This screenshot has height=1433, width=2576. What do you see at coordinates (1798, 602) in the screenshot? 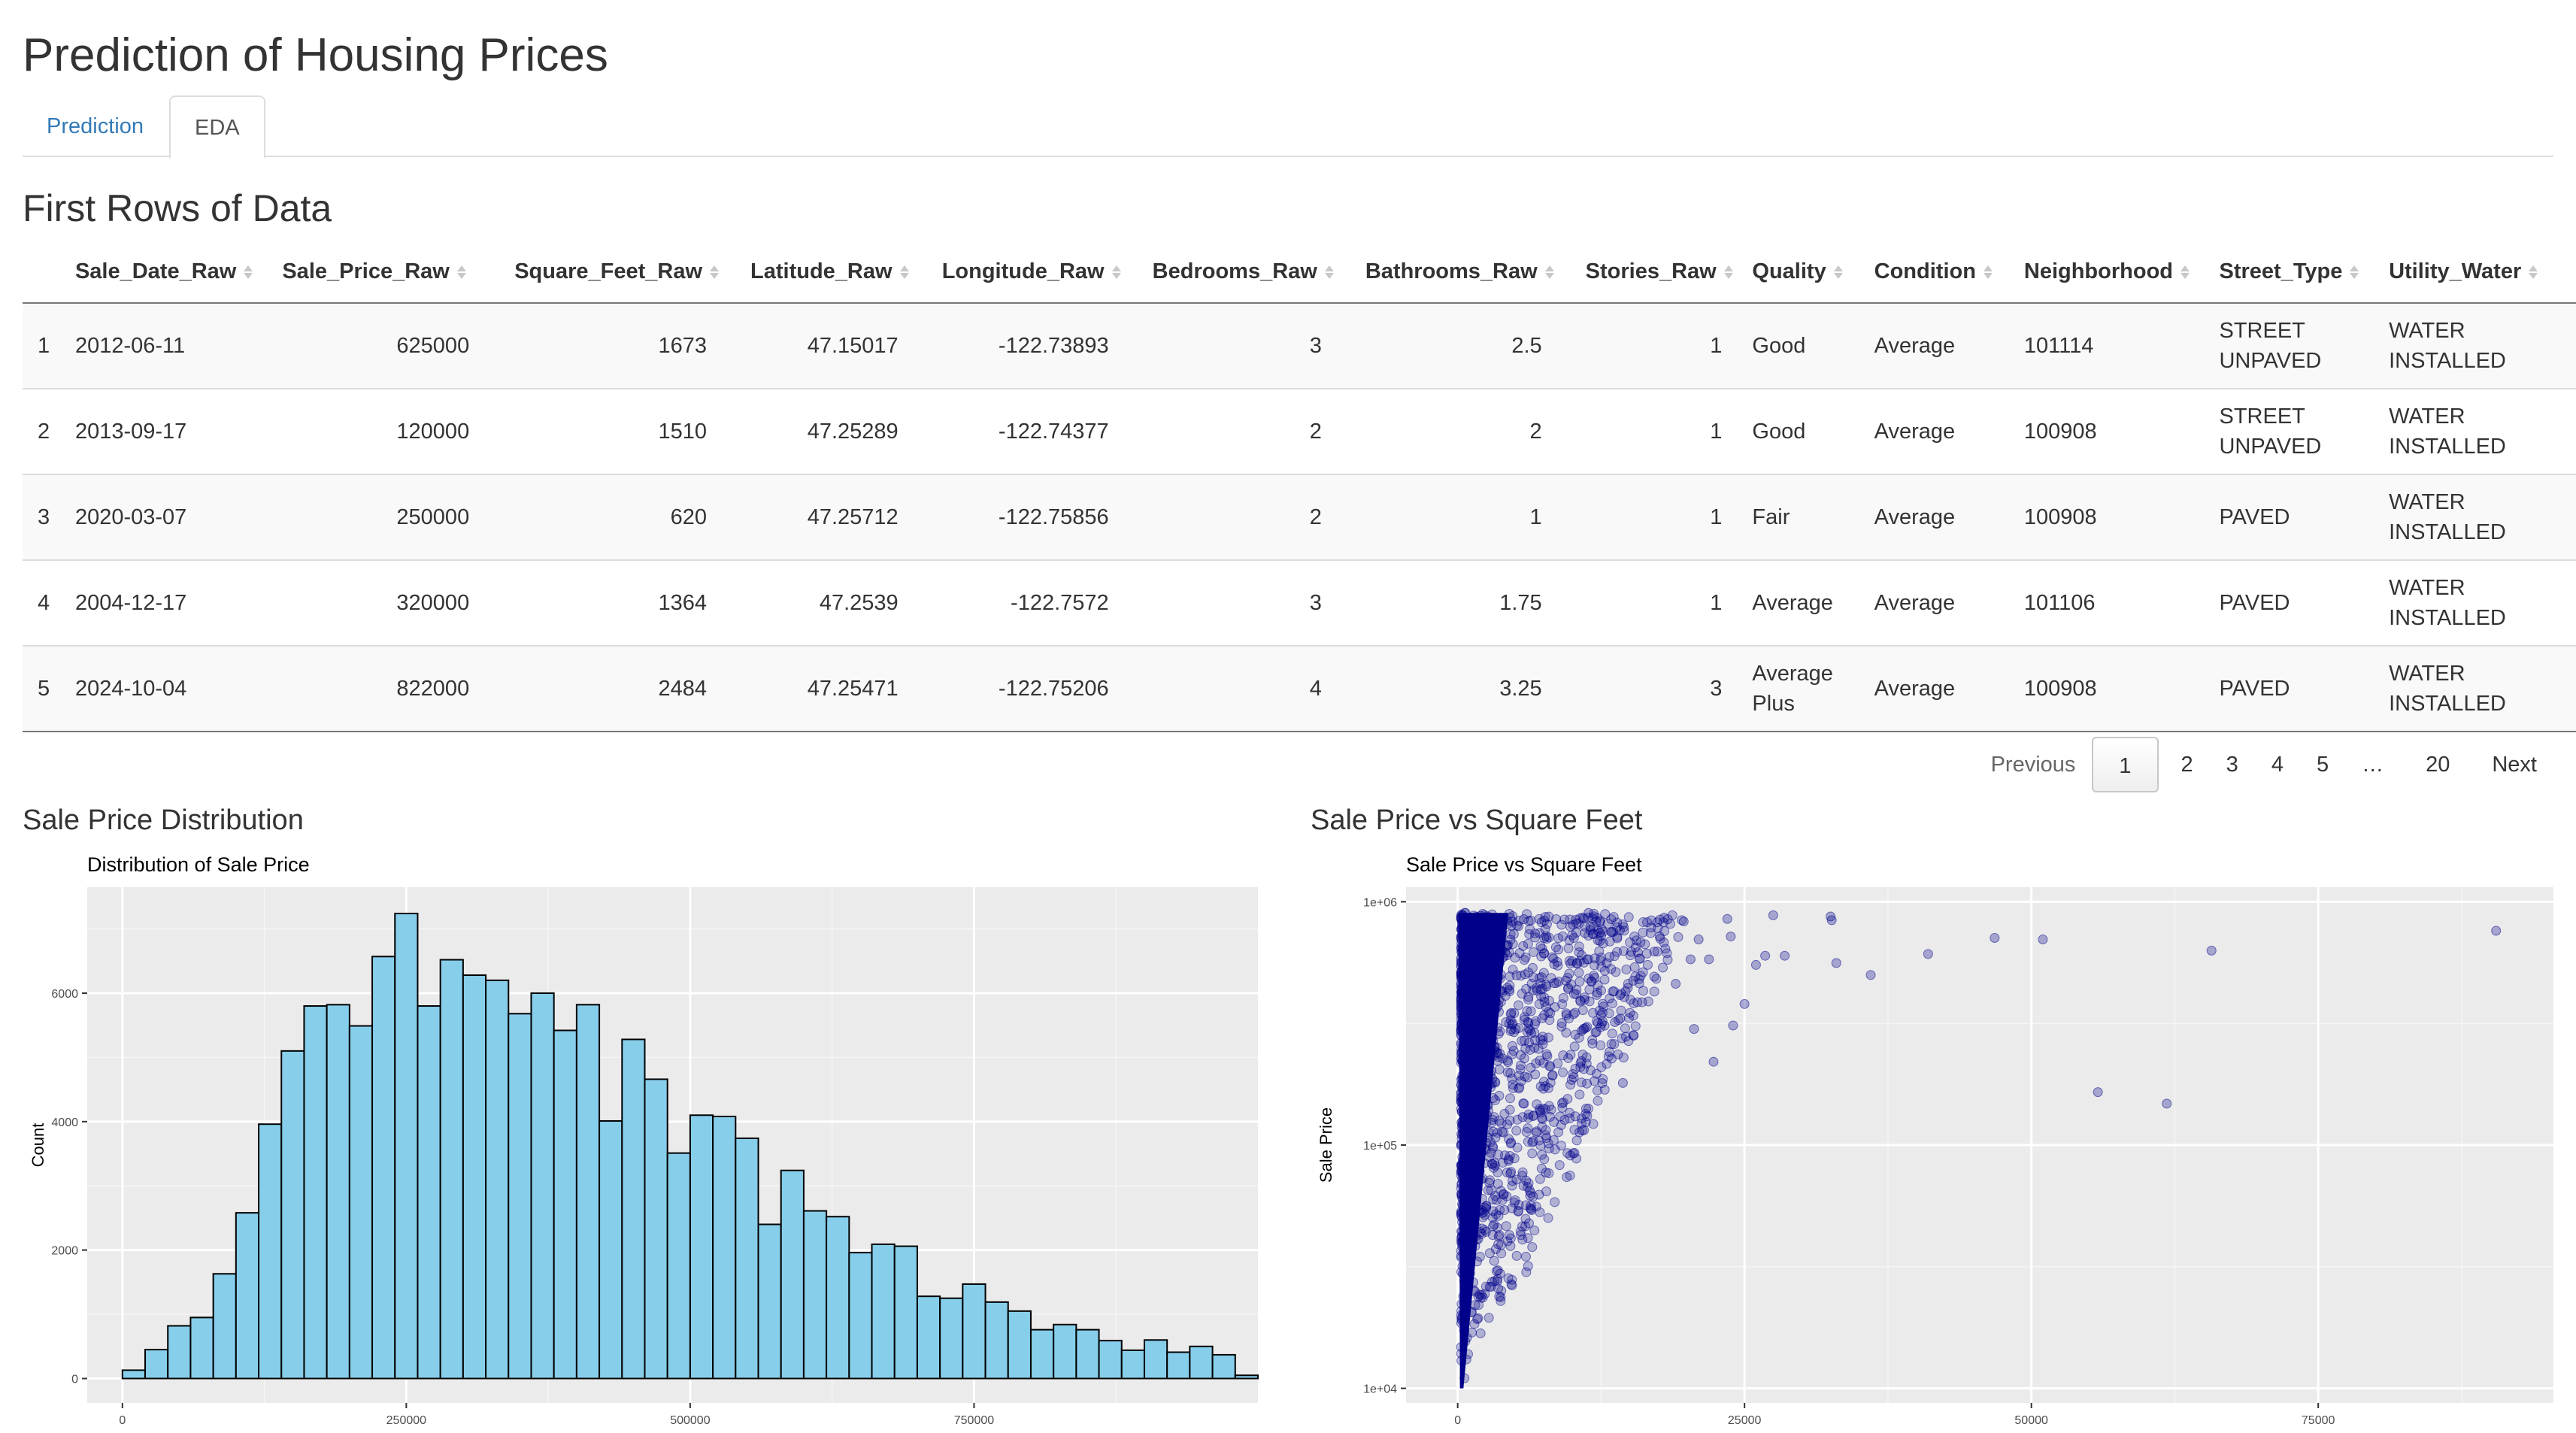
I see `cell-quality: Average` at bounding box center [1798, 602].